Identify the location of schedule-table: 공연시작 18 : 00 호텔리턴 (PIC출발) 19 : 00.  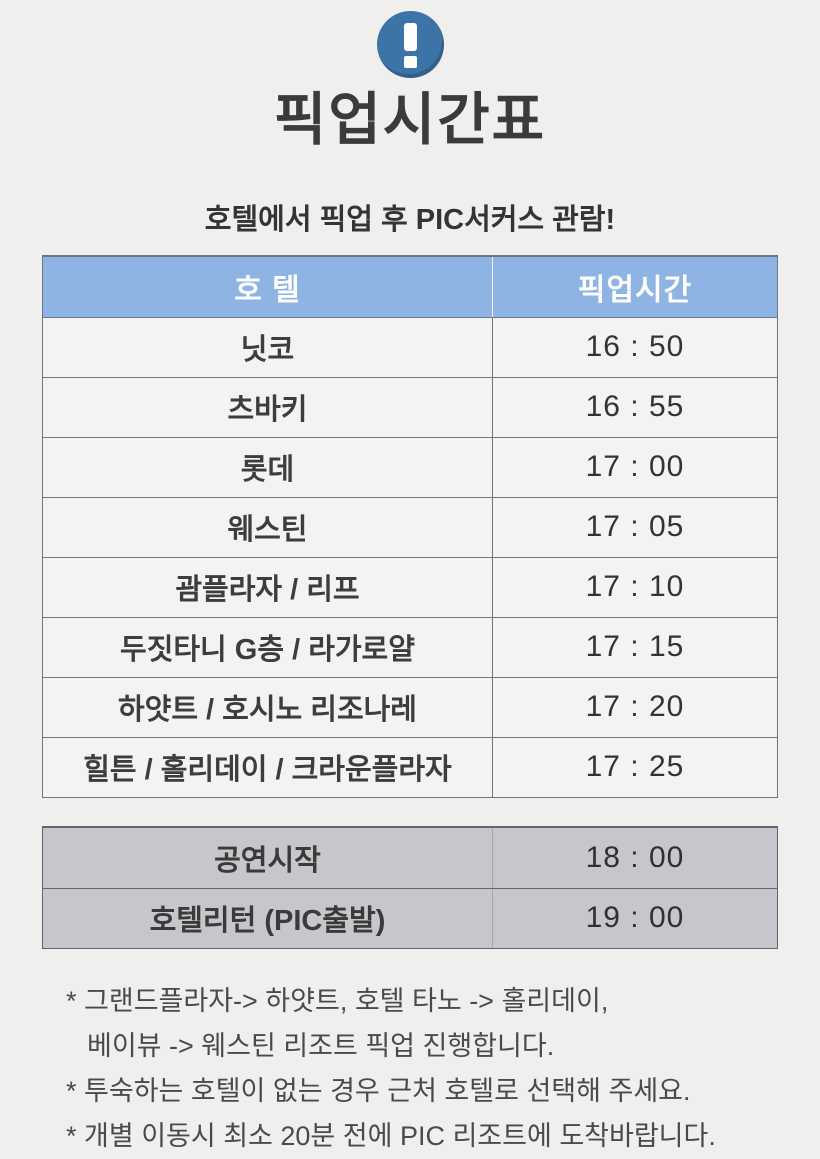
(410, 887).